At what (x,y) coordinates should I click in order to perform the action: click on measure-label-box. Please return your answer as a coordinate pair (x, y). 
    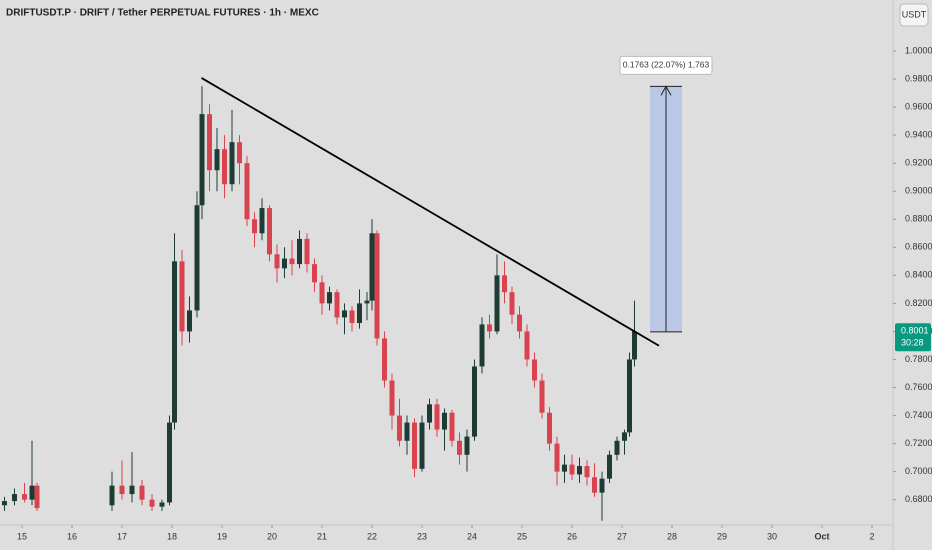
    Looking at the image, I should click on (666, 65).